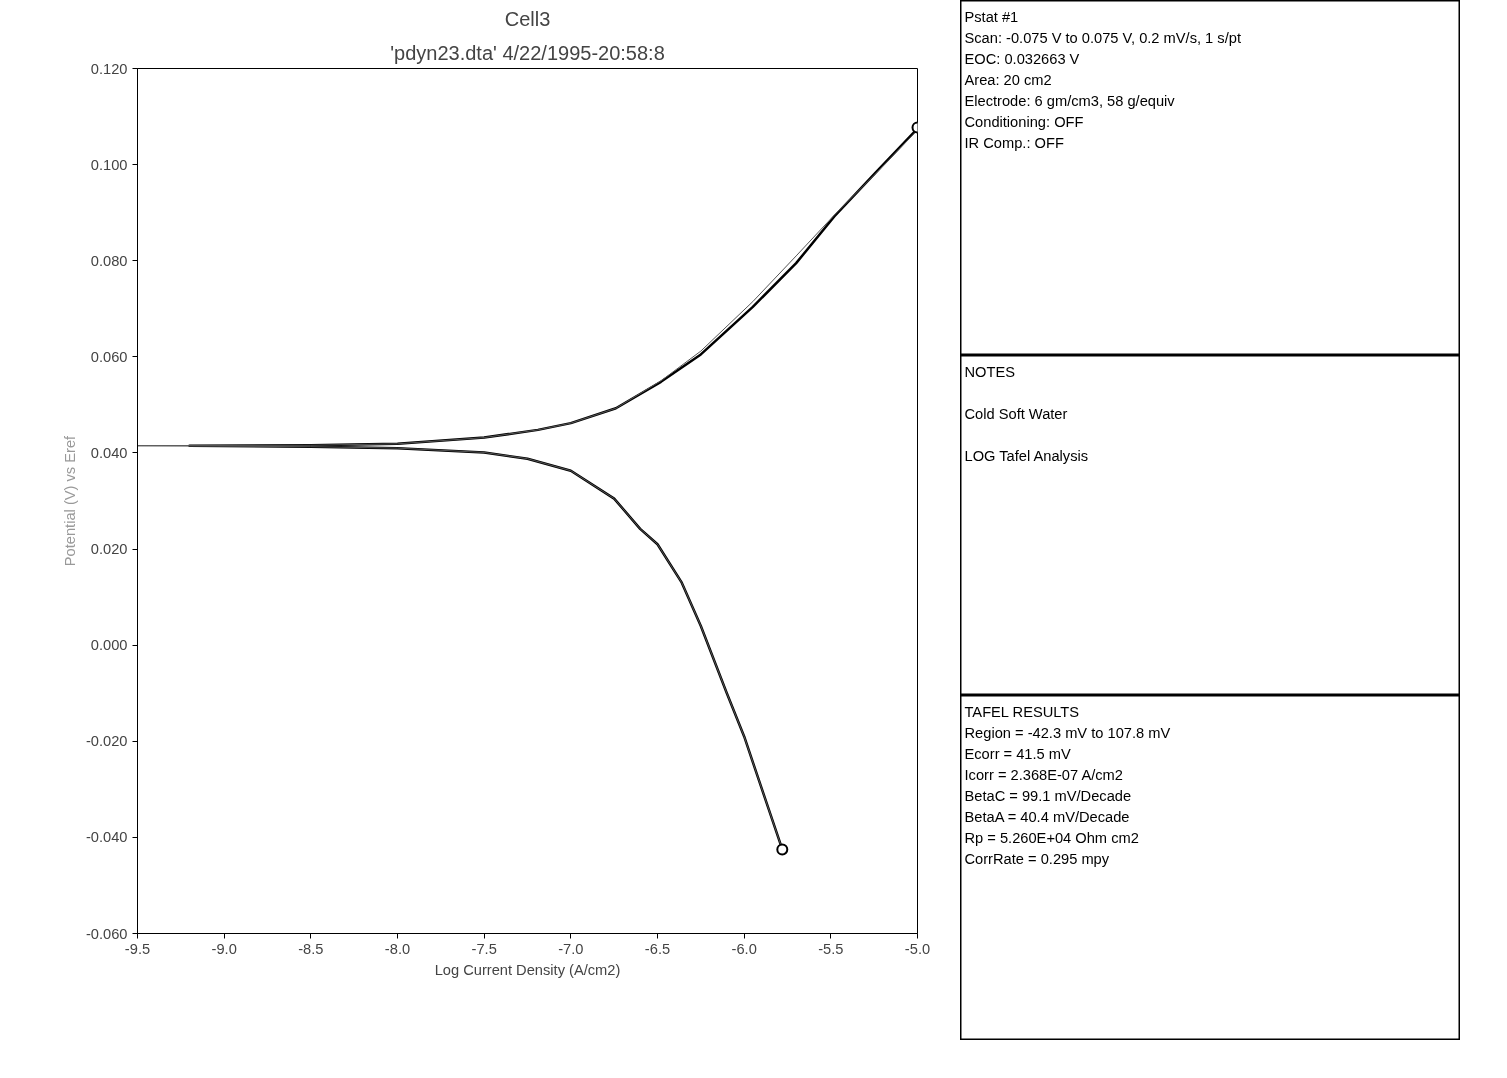  I want to click on y-tick-label: 0.100, so click(109, 164).